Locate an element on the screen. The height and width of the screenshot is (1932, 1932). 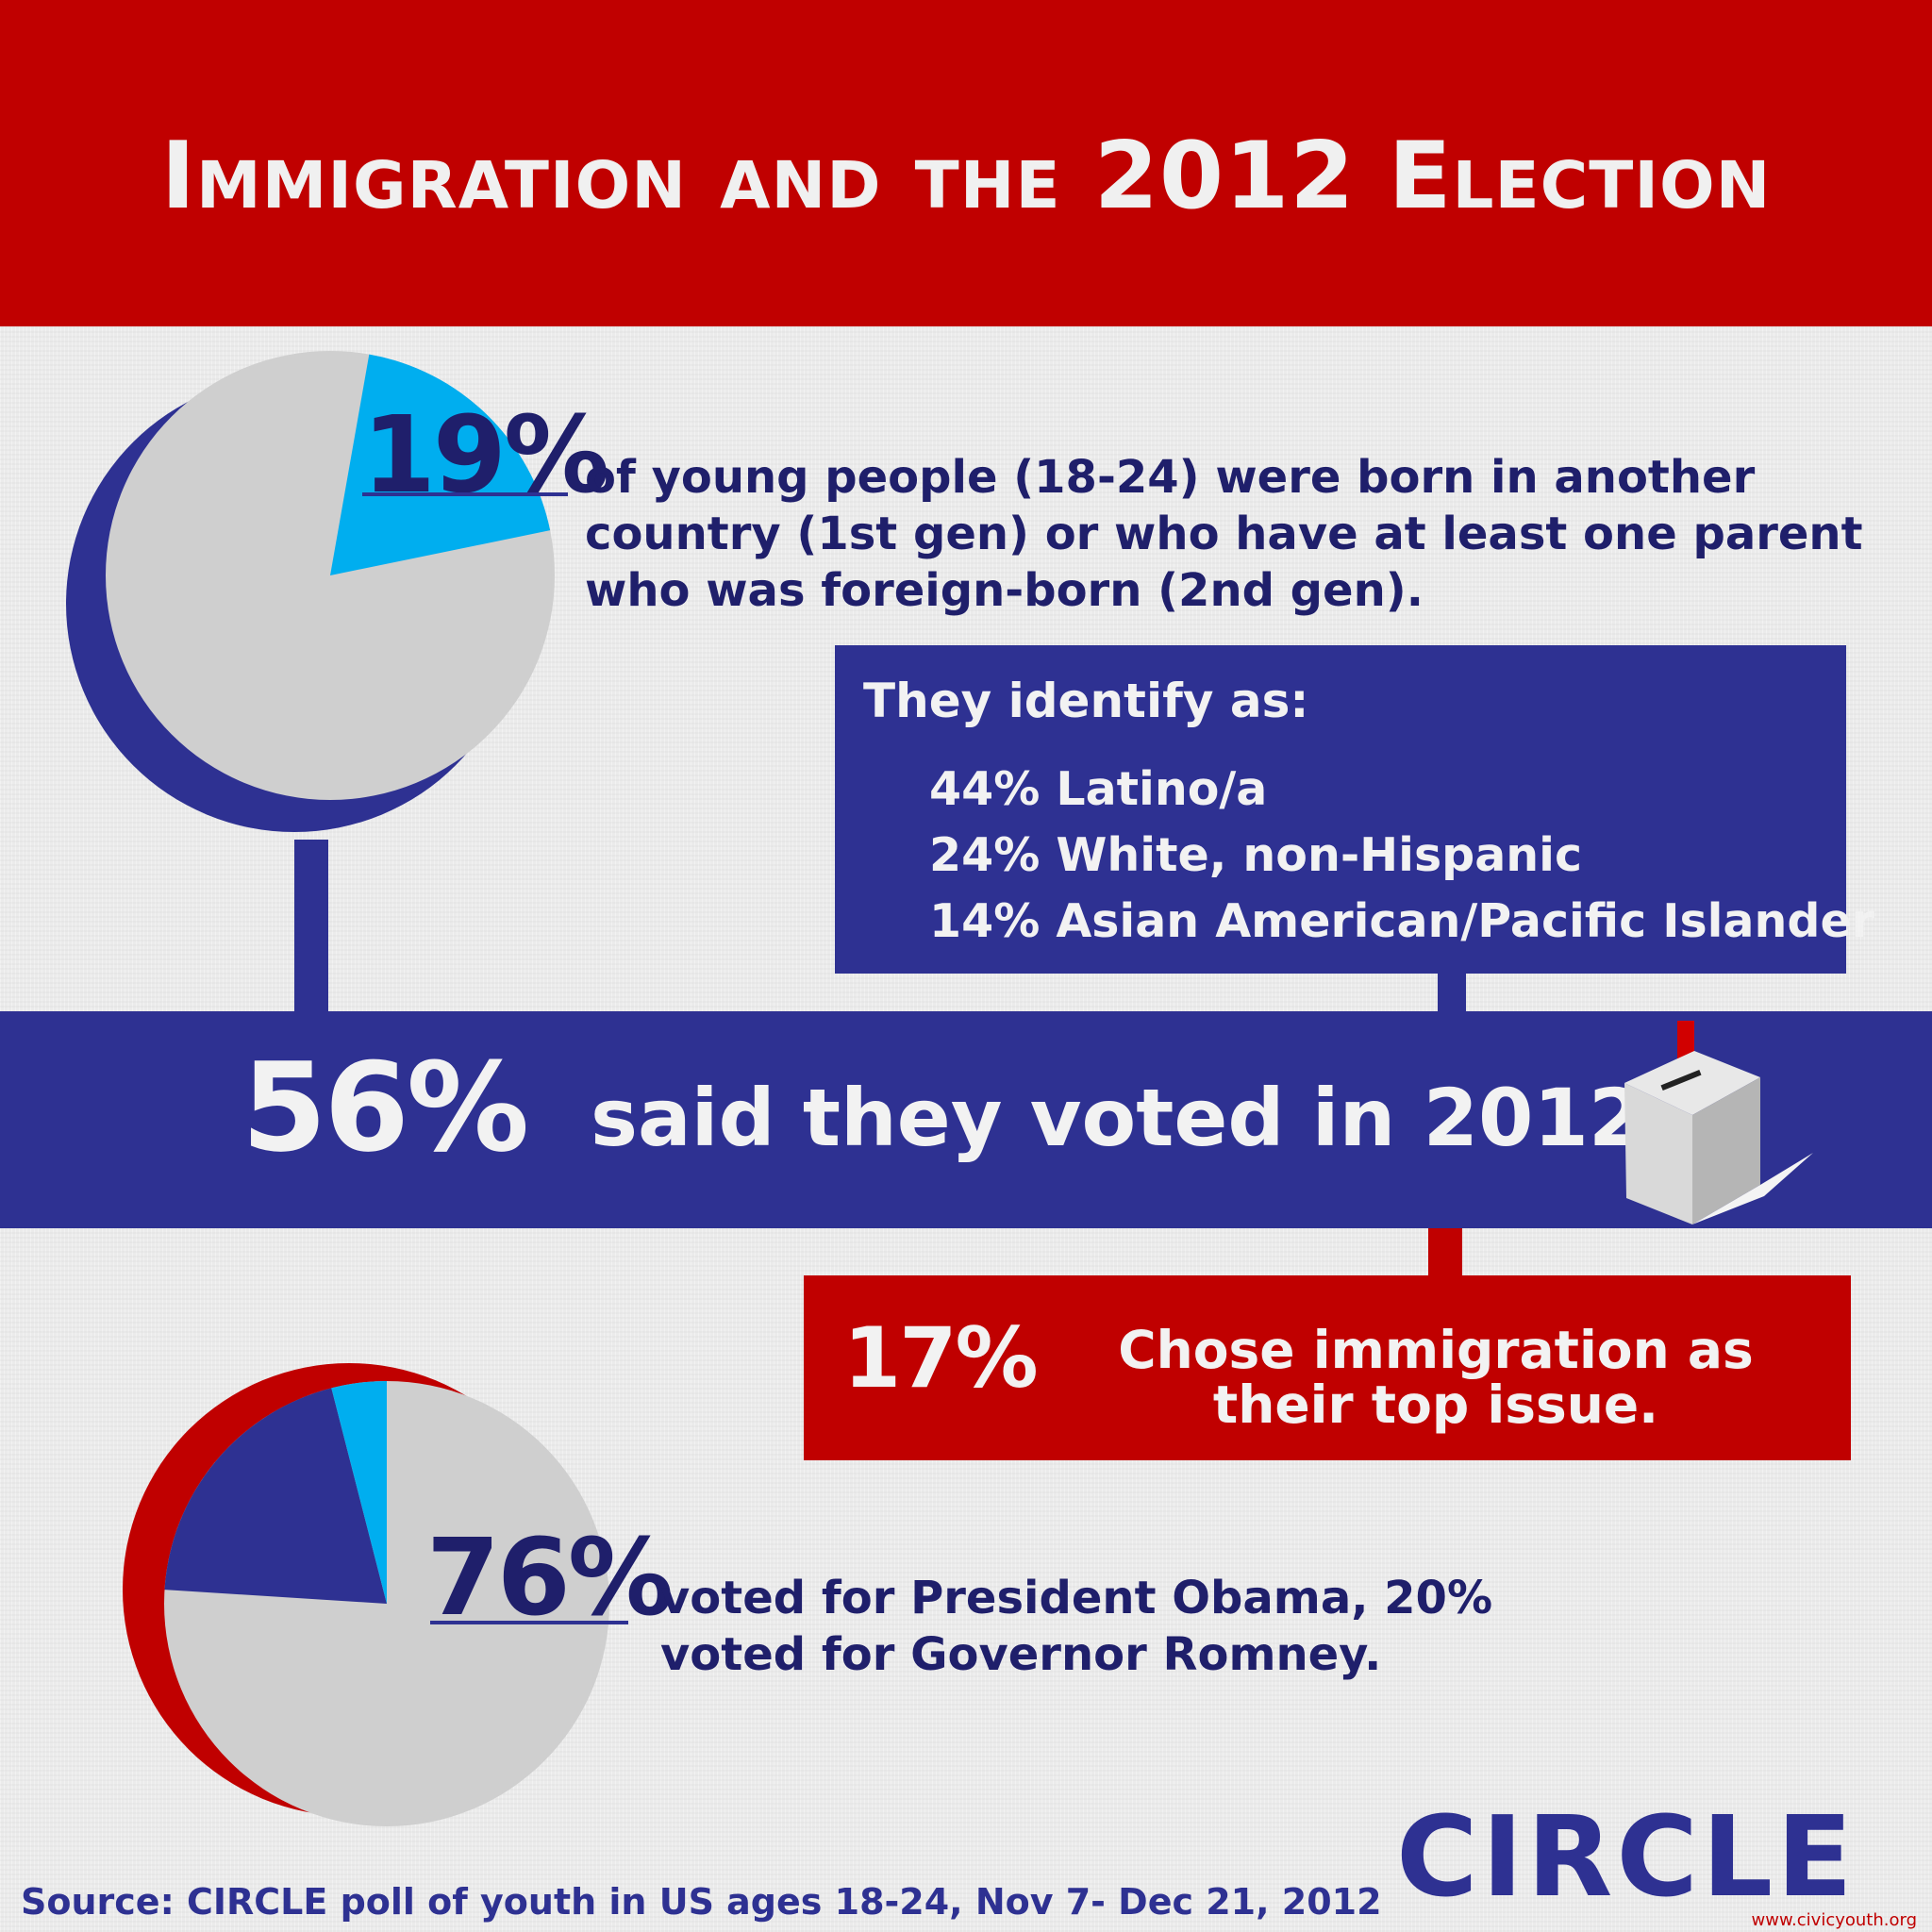
circle-logo: CIRCLE www.civicyouth.org is located at coordinates (1660, 1866).